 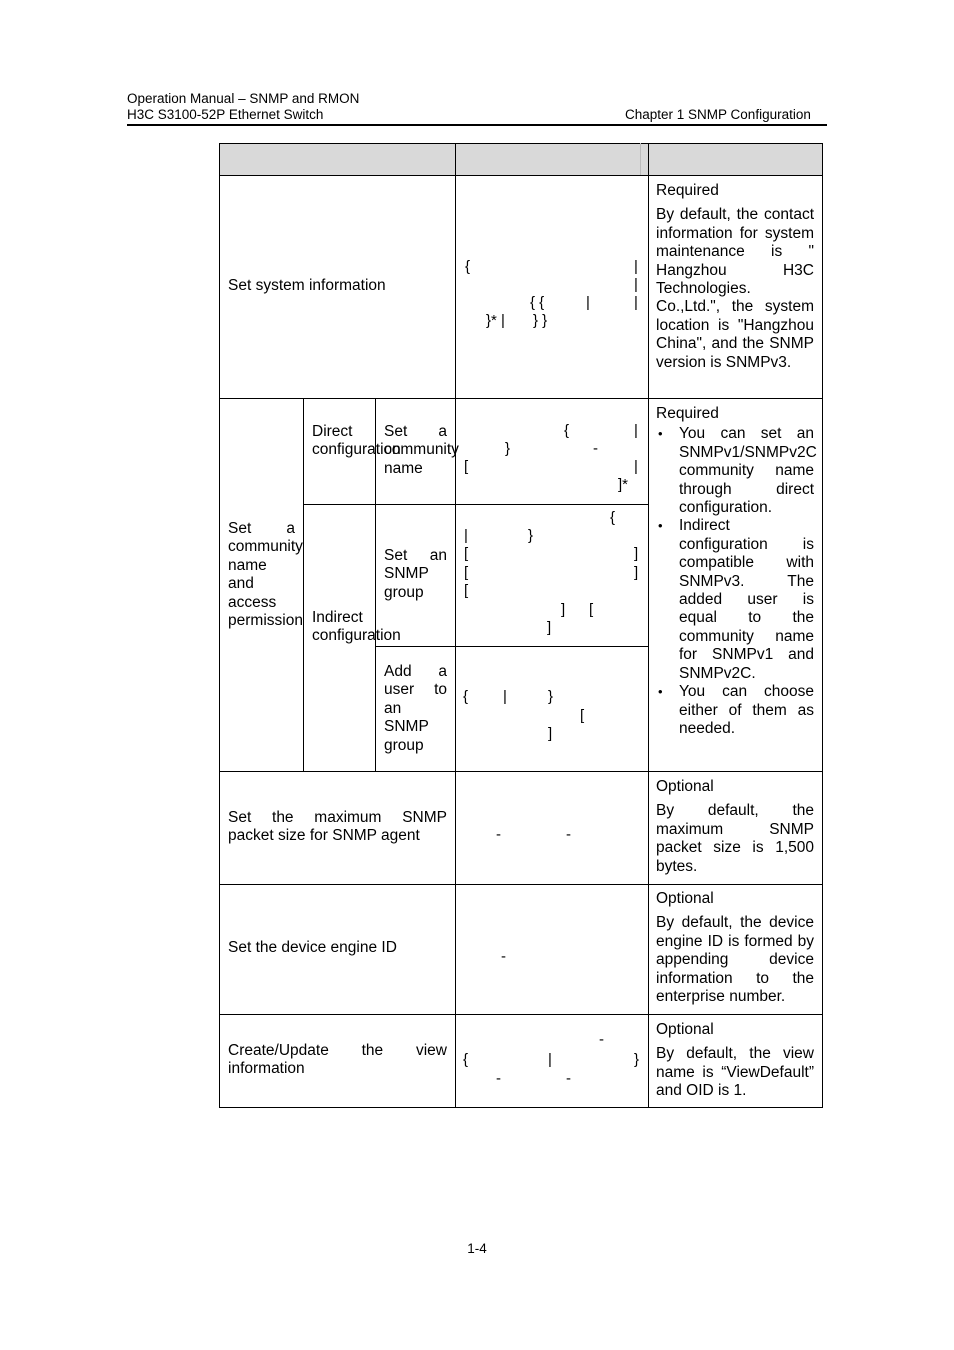 What do you see at coordinates (477, 1248) in the screenshot?
I see `page-number: 1-4` at bounding box center [477, 1248].